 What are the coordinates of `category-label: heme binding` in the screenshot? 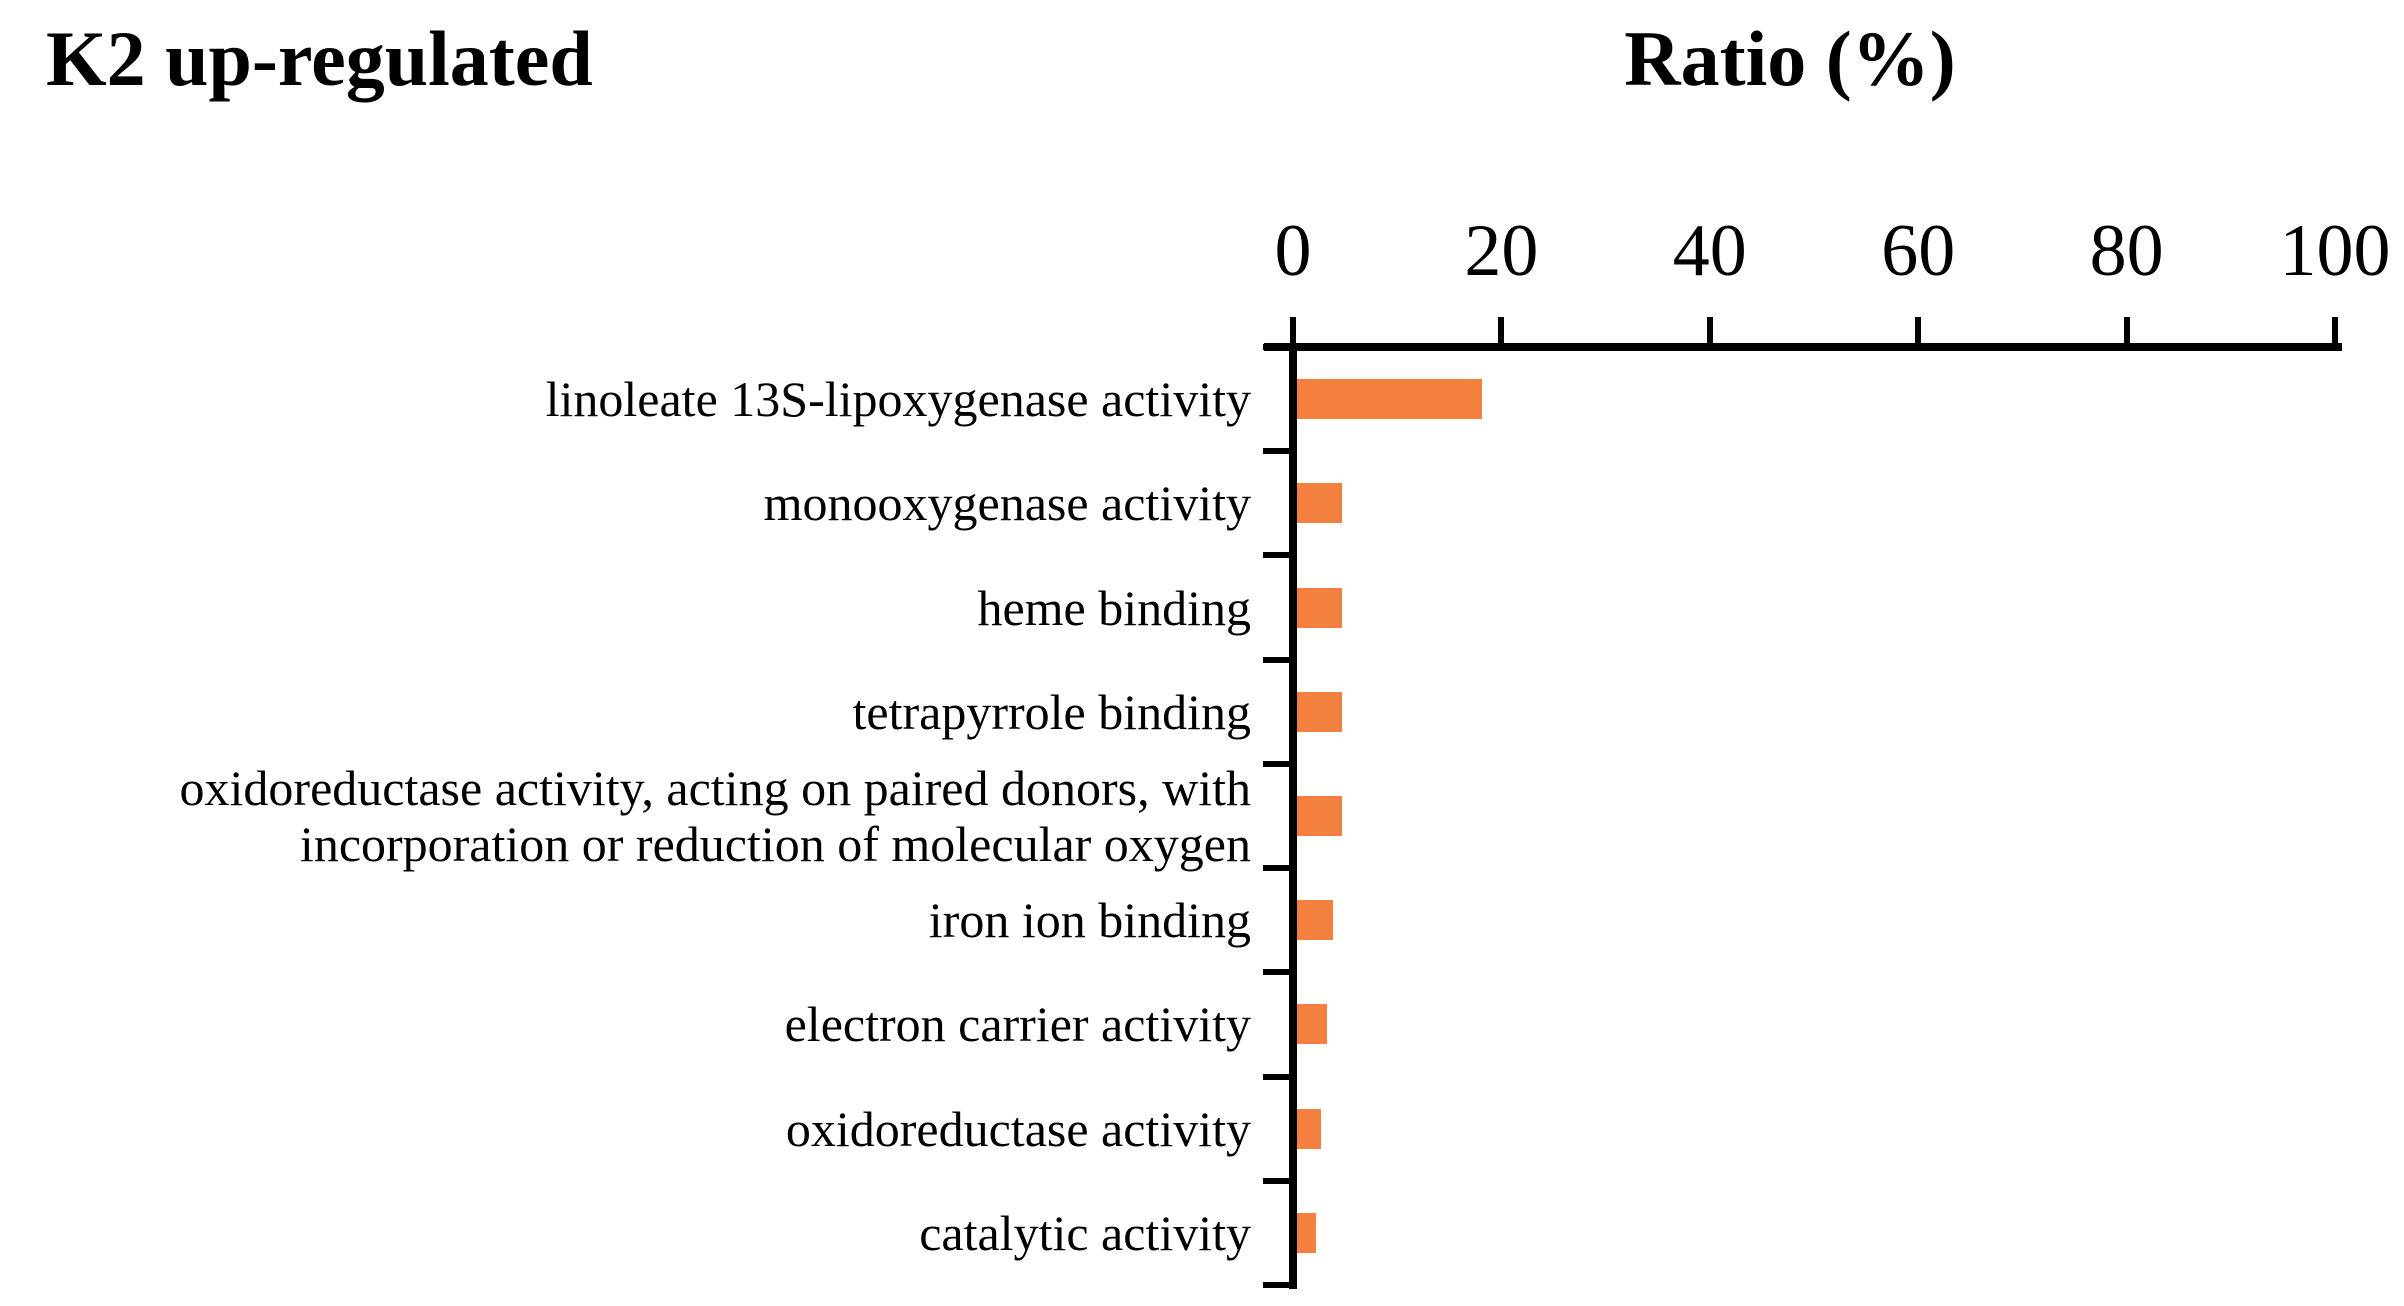 It's located at (1114, 607).